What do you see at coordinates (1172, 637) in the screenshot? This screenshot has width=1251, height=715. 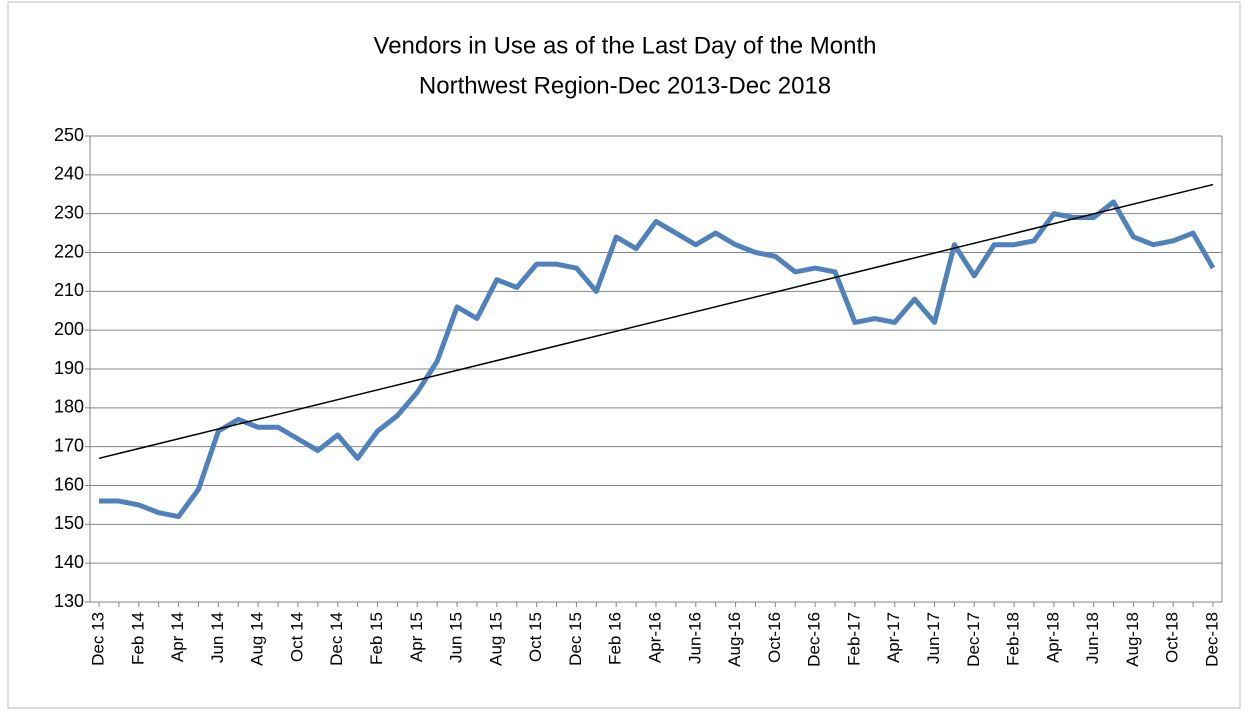 I see `x-tick-label: Oct-18` at bounding box center [1172, 637].